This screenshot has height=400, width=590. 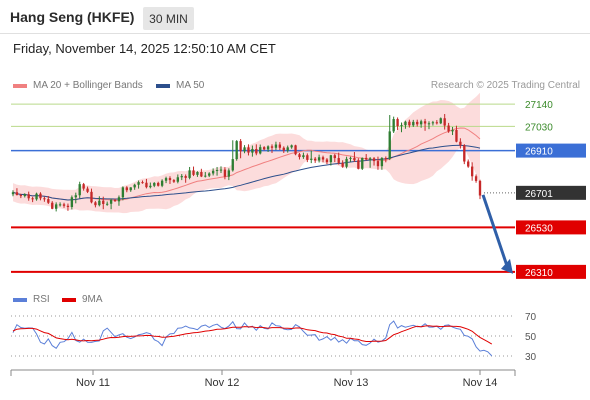 I want to click on legend-ma50: MA 50, so click(x=180, y=85).